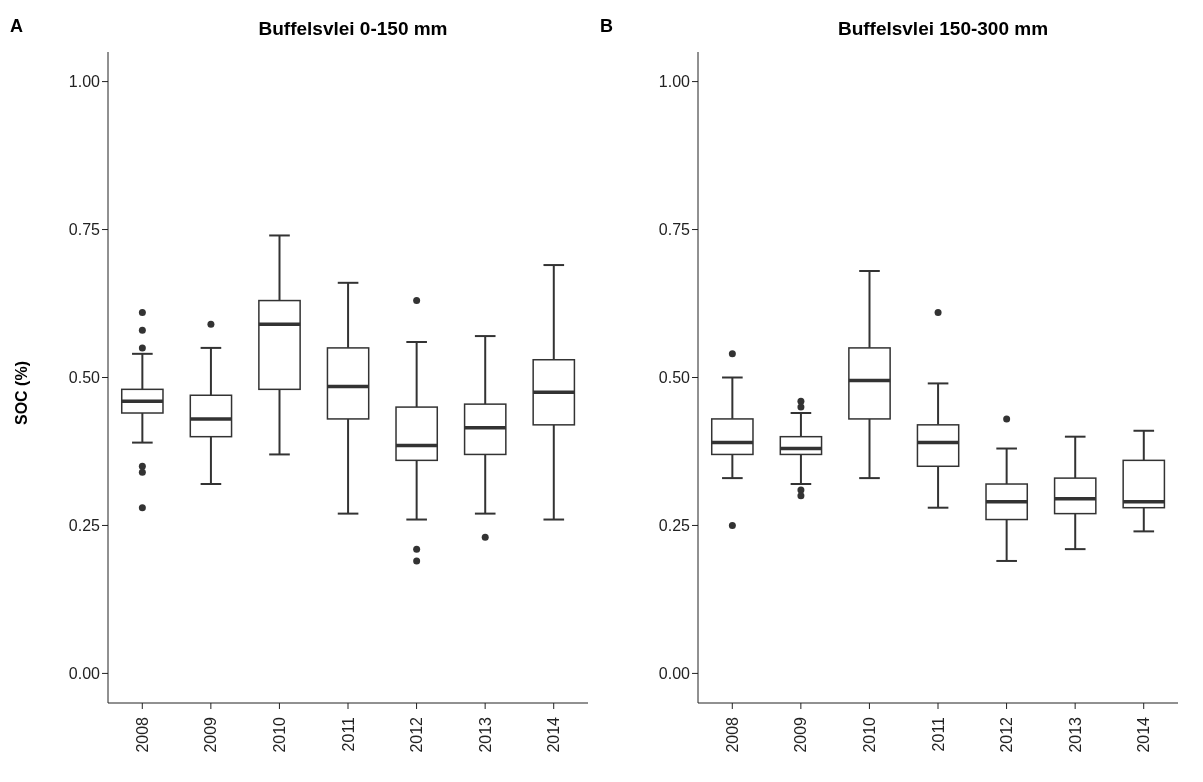 The width and height of the screenshot is (1203, 782). I want to click on text: A, so click(16, 26).